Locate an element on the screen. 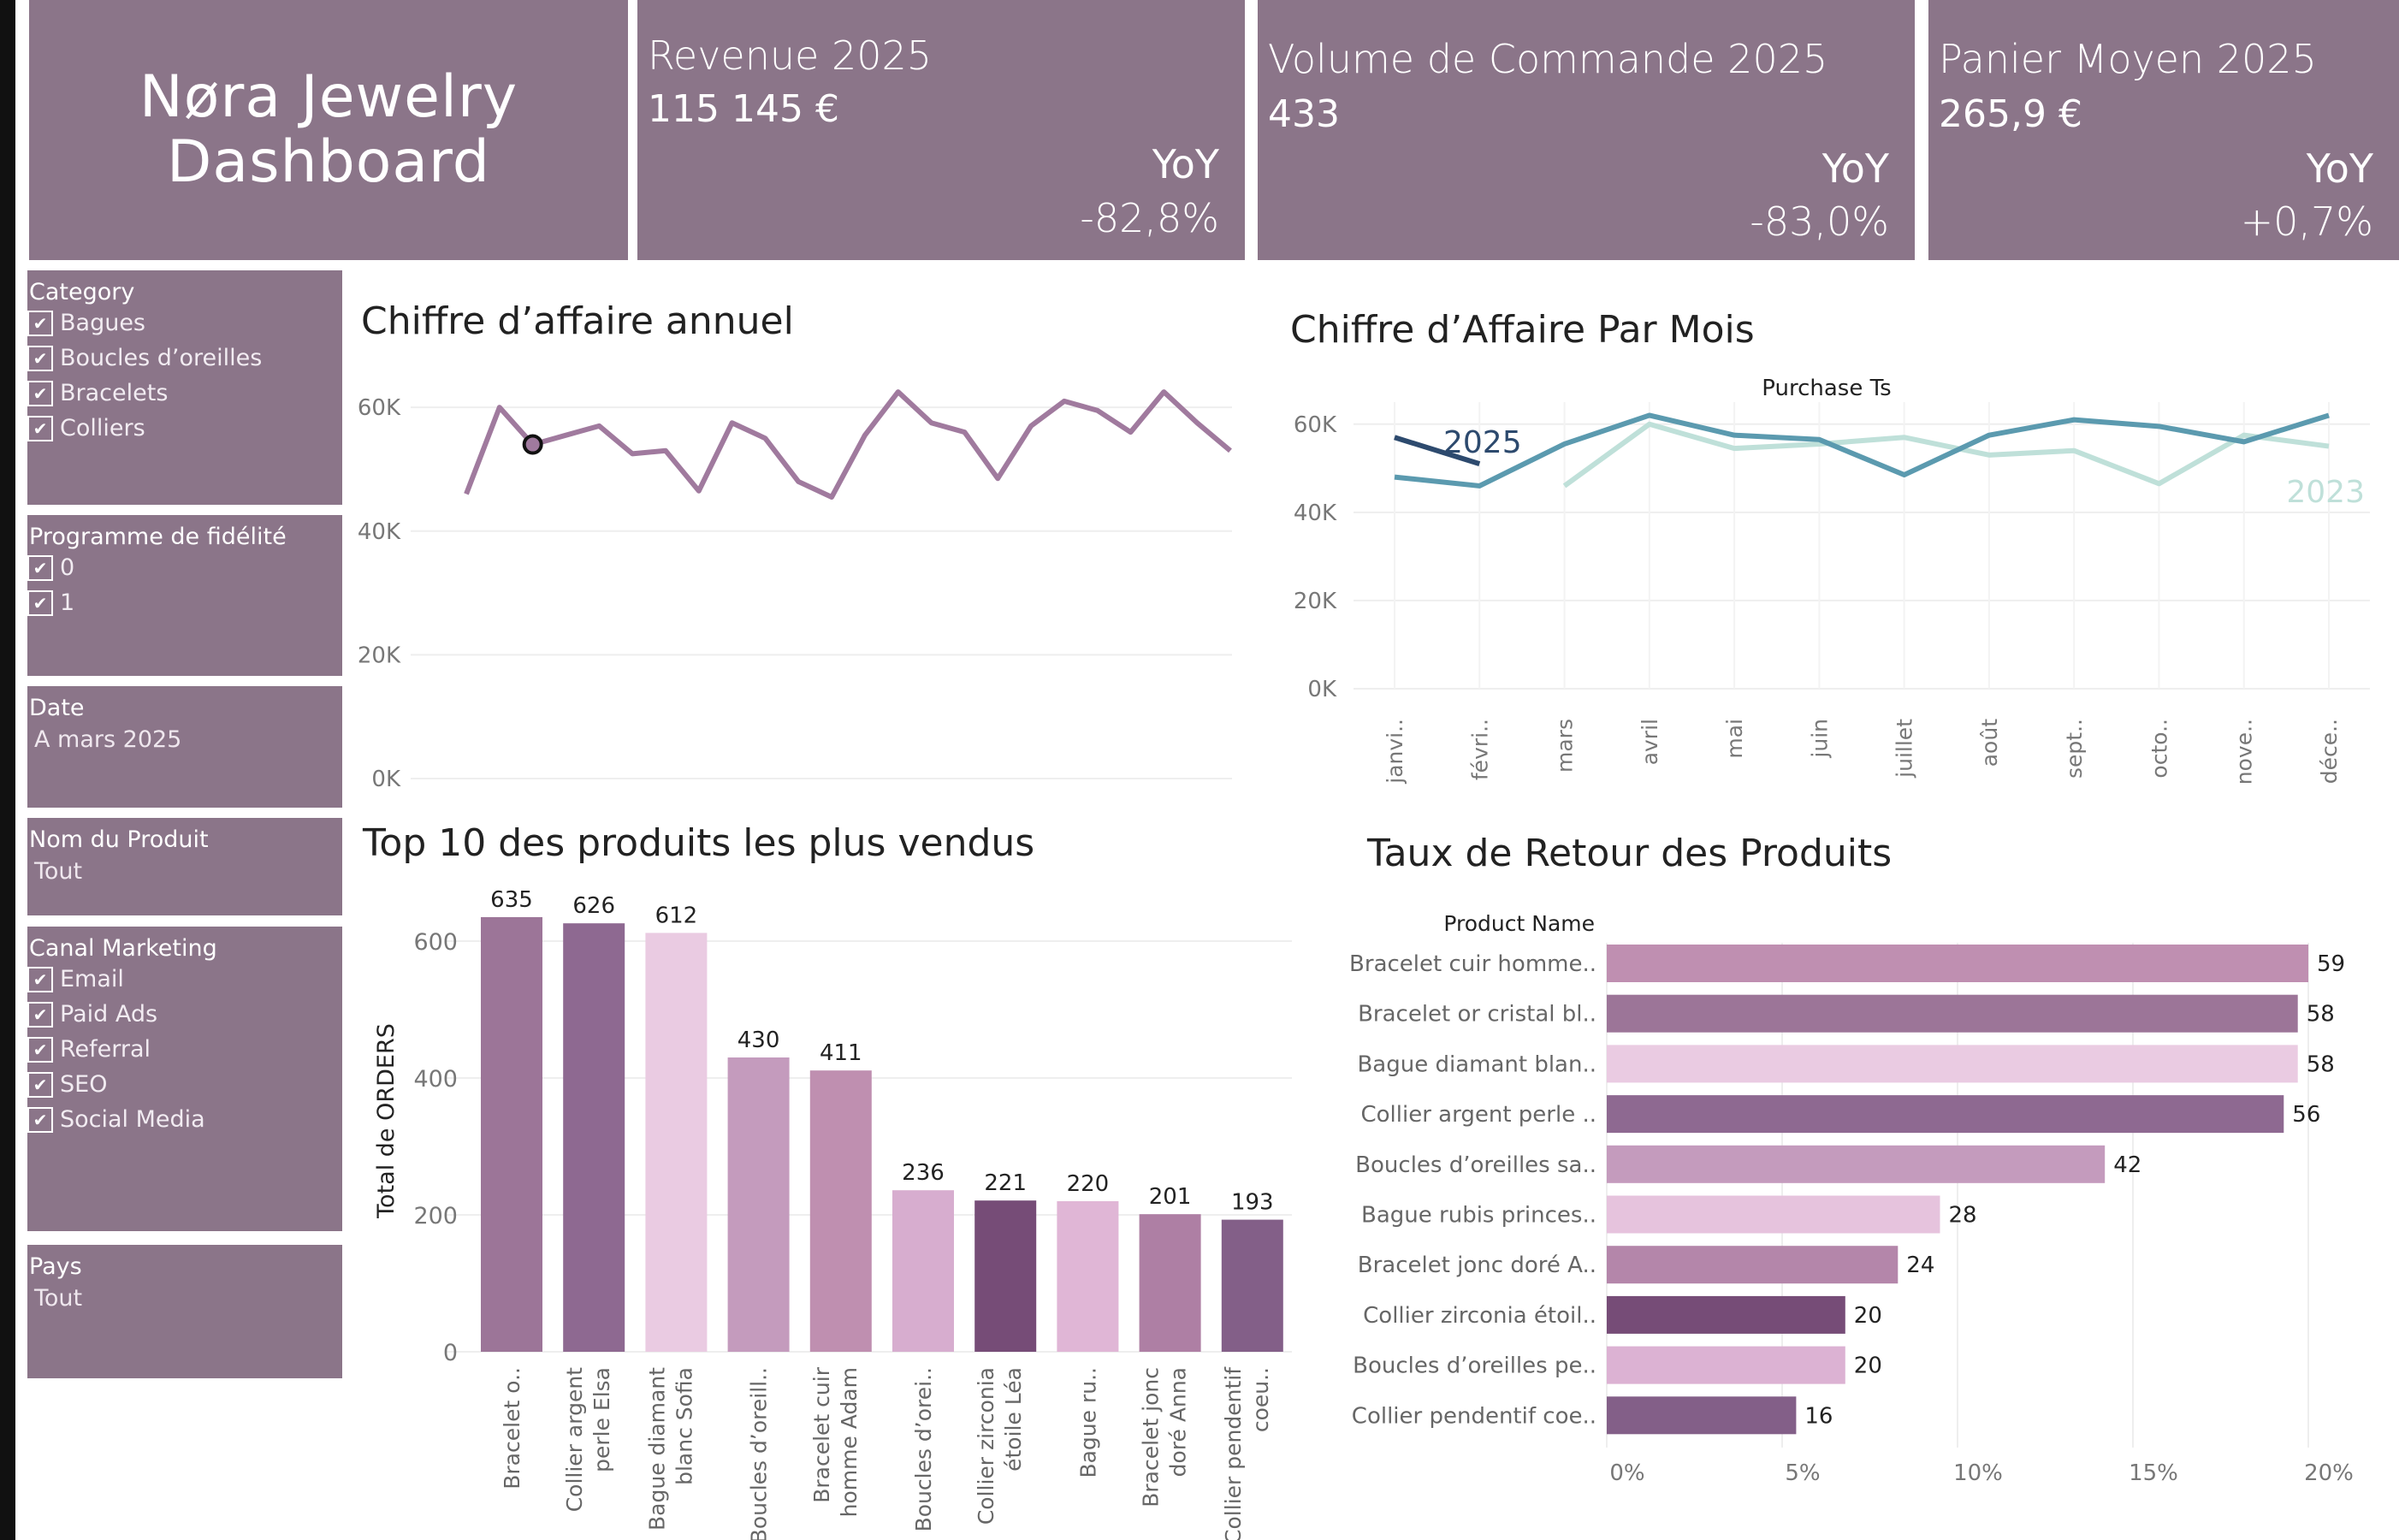 The width and height of the screenshot is (2399, 1540). x-tick-label: étoile Léa is located at coordinates (1014, 1419).